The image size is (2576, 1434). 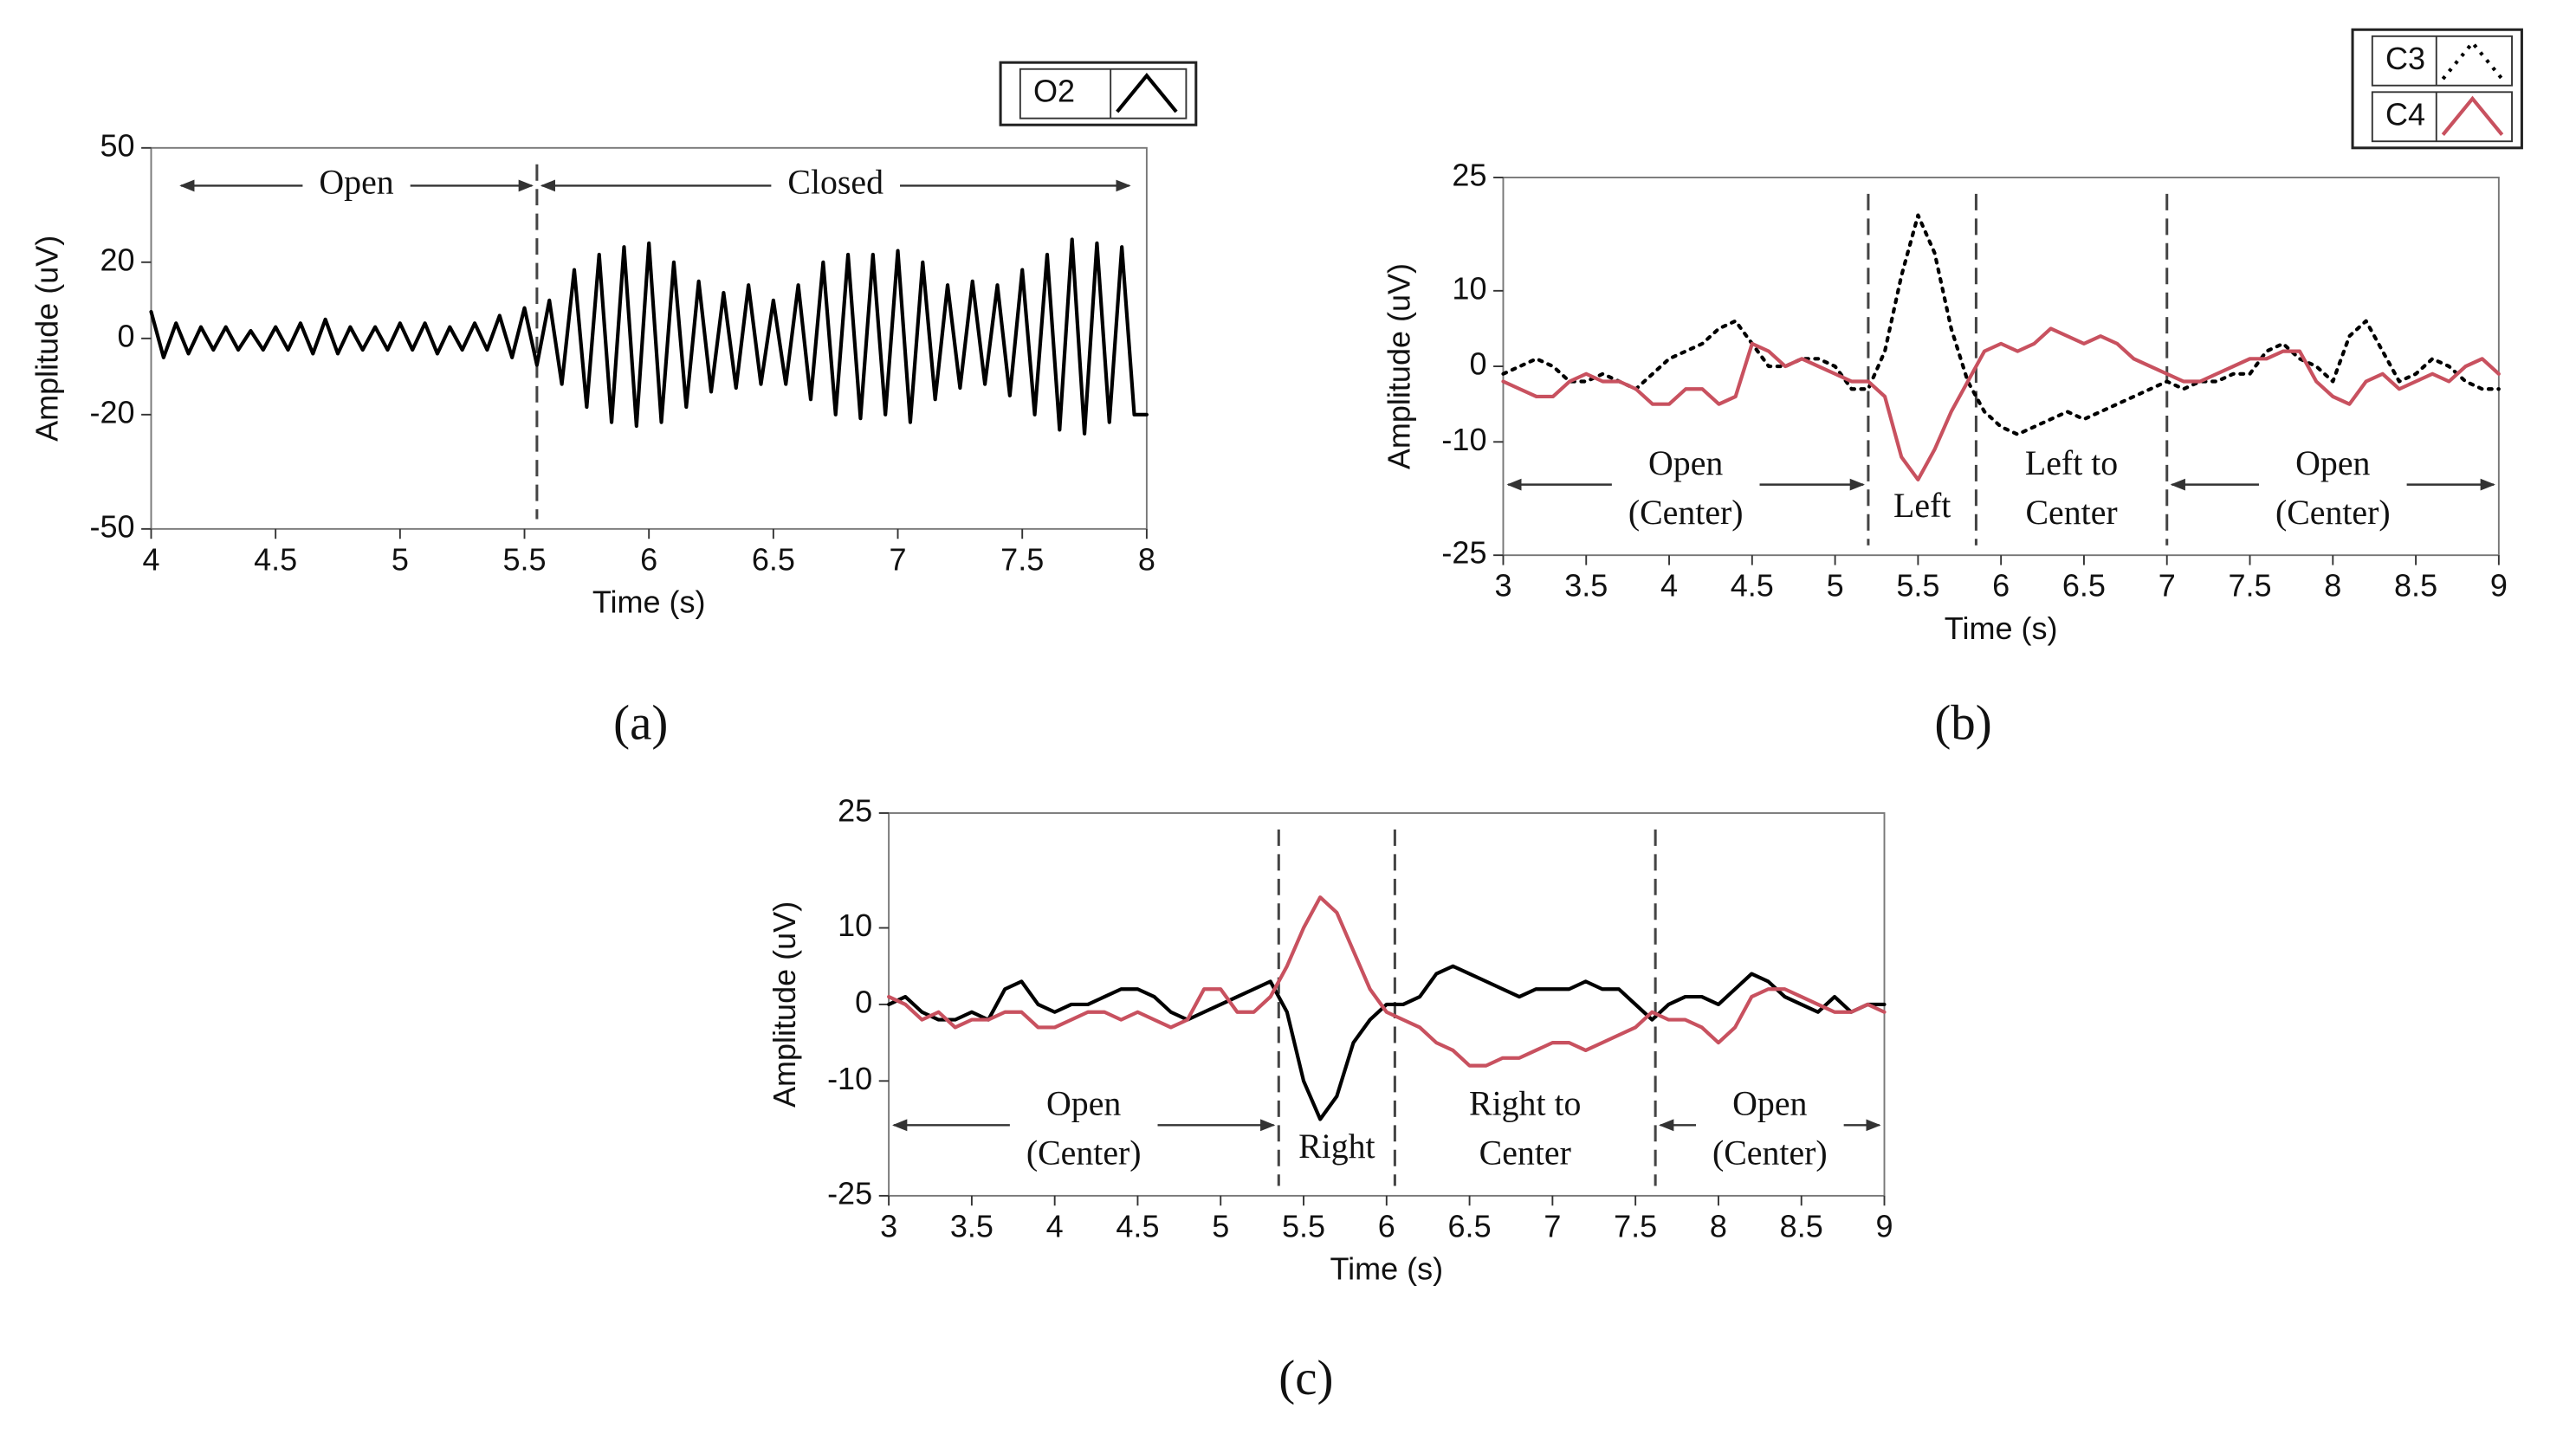 I want to click on y-tick-label: -50, so click(x=111, y=526).